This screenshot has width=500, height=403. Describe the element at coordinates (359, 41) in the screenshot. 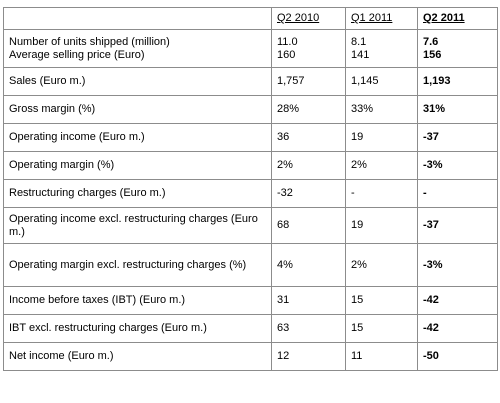

I see `units-shipped-q1-2011: 8.1` at that location.